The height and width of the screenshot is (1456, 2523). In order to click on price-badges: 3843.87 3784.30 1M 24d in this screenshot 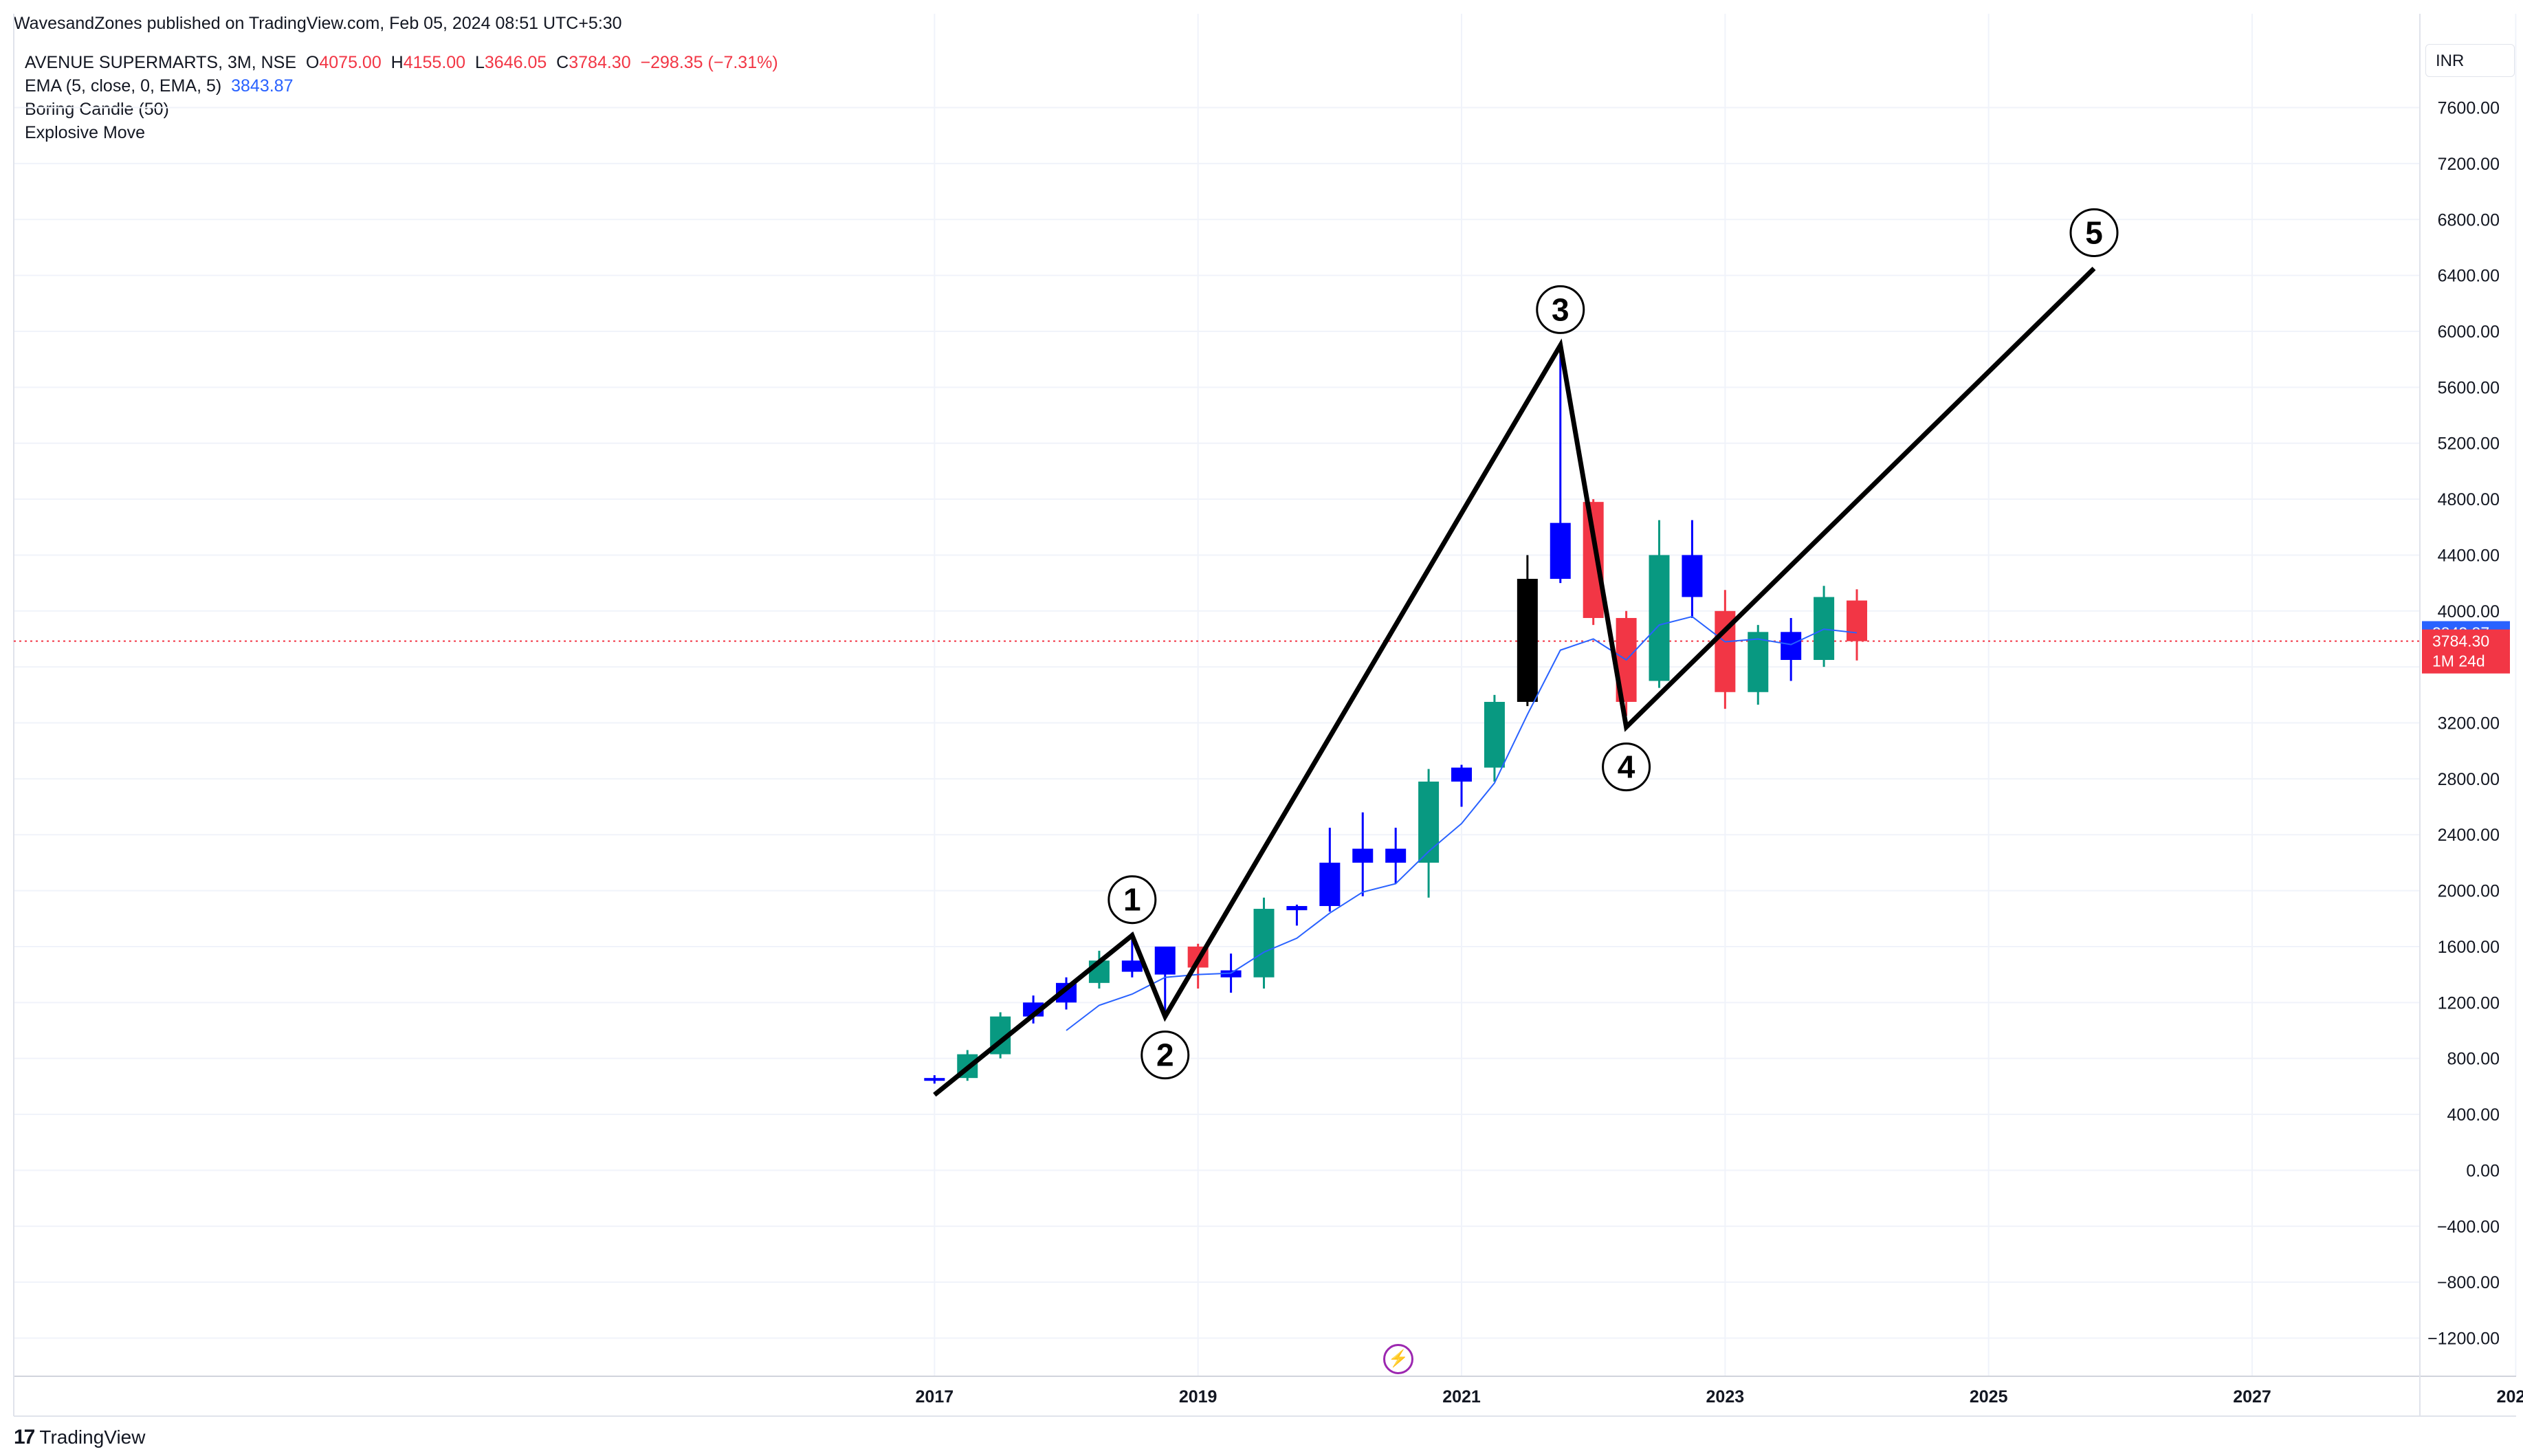, I will do `click(2466, 647)`.